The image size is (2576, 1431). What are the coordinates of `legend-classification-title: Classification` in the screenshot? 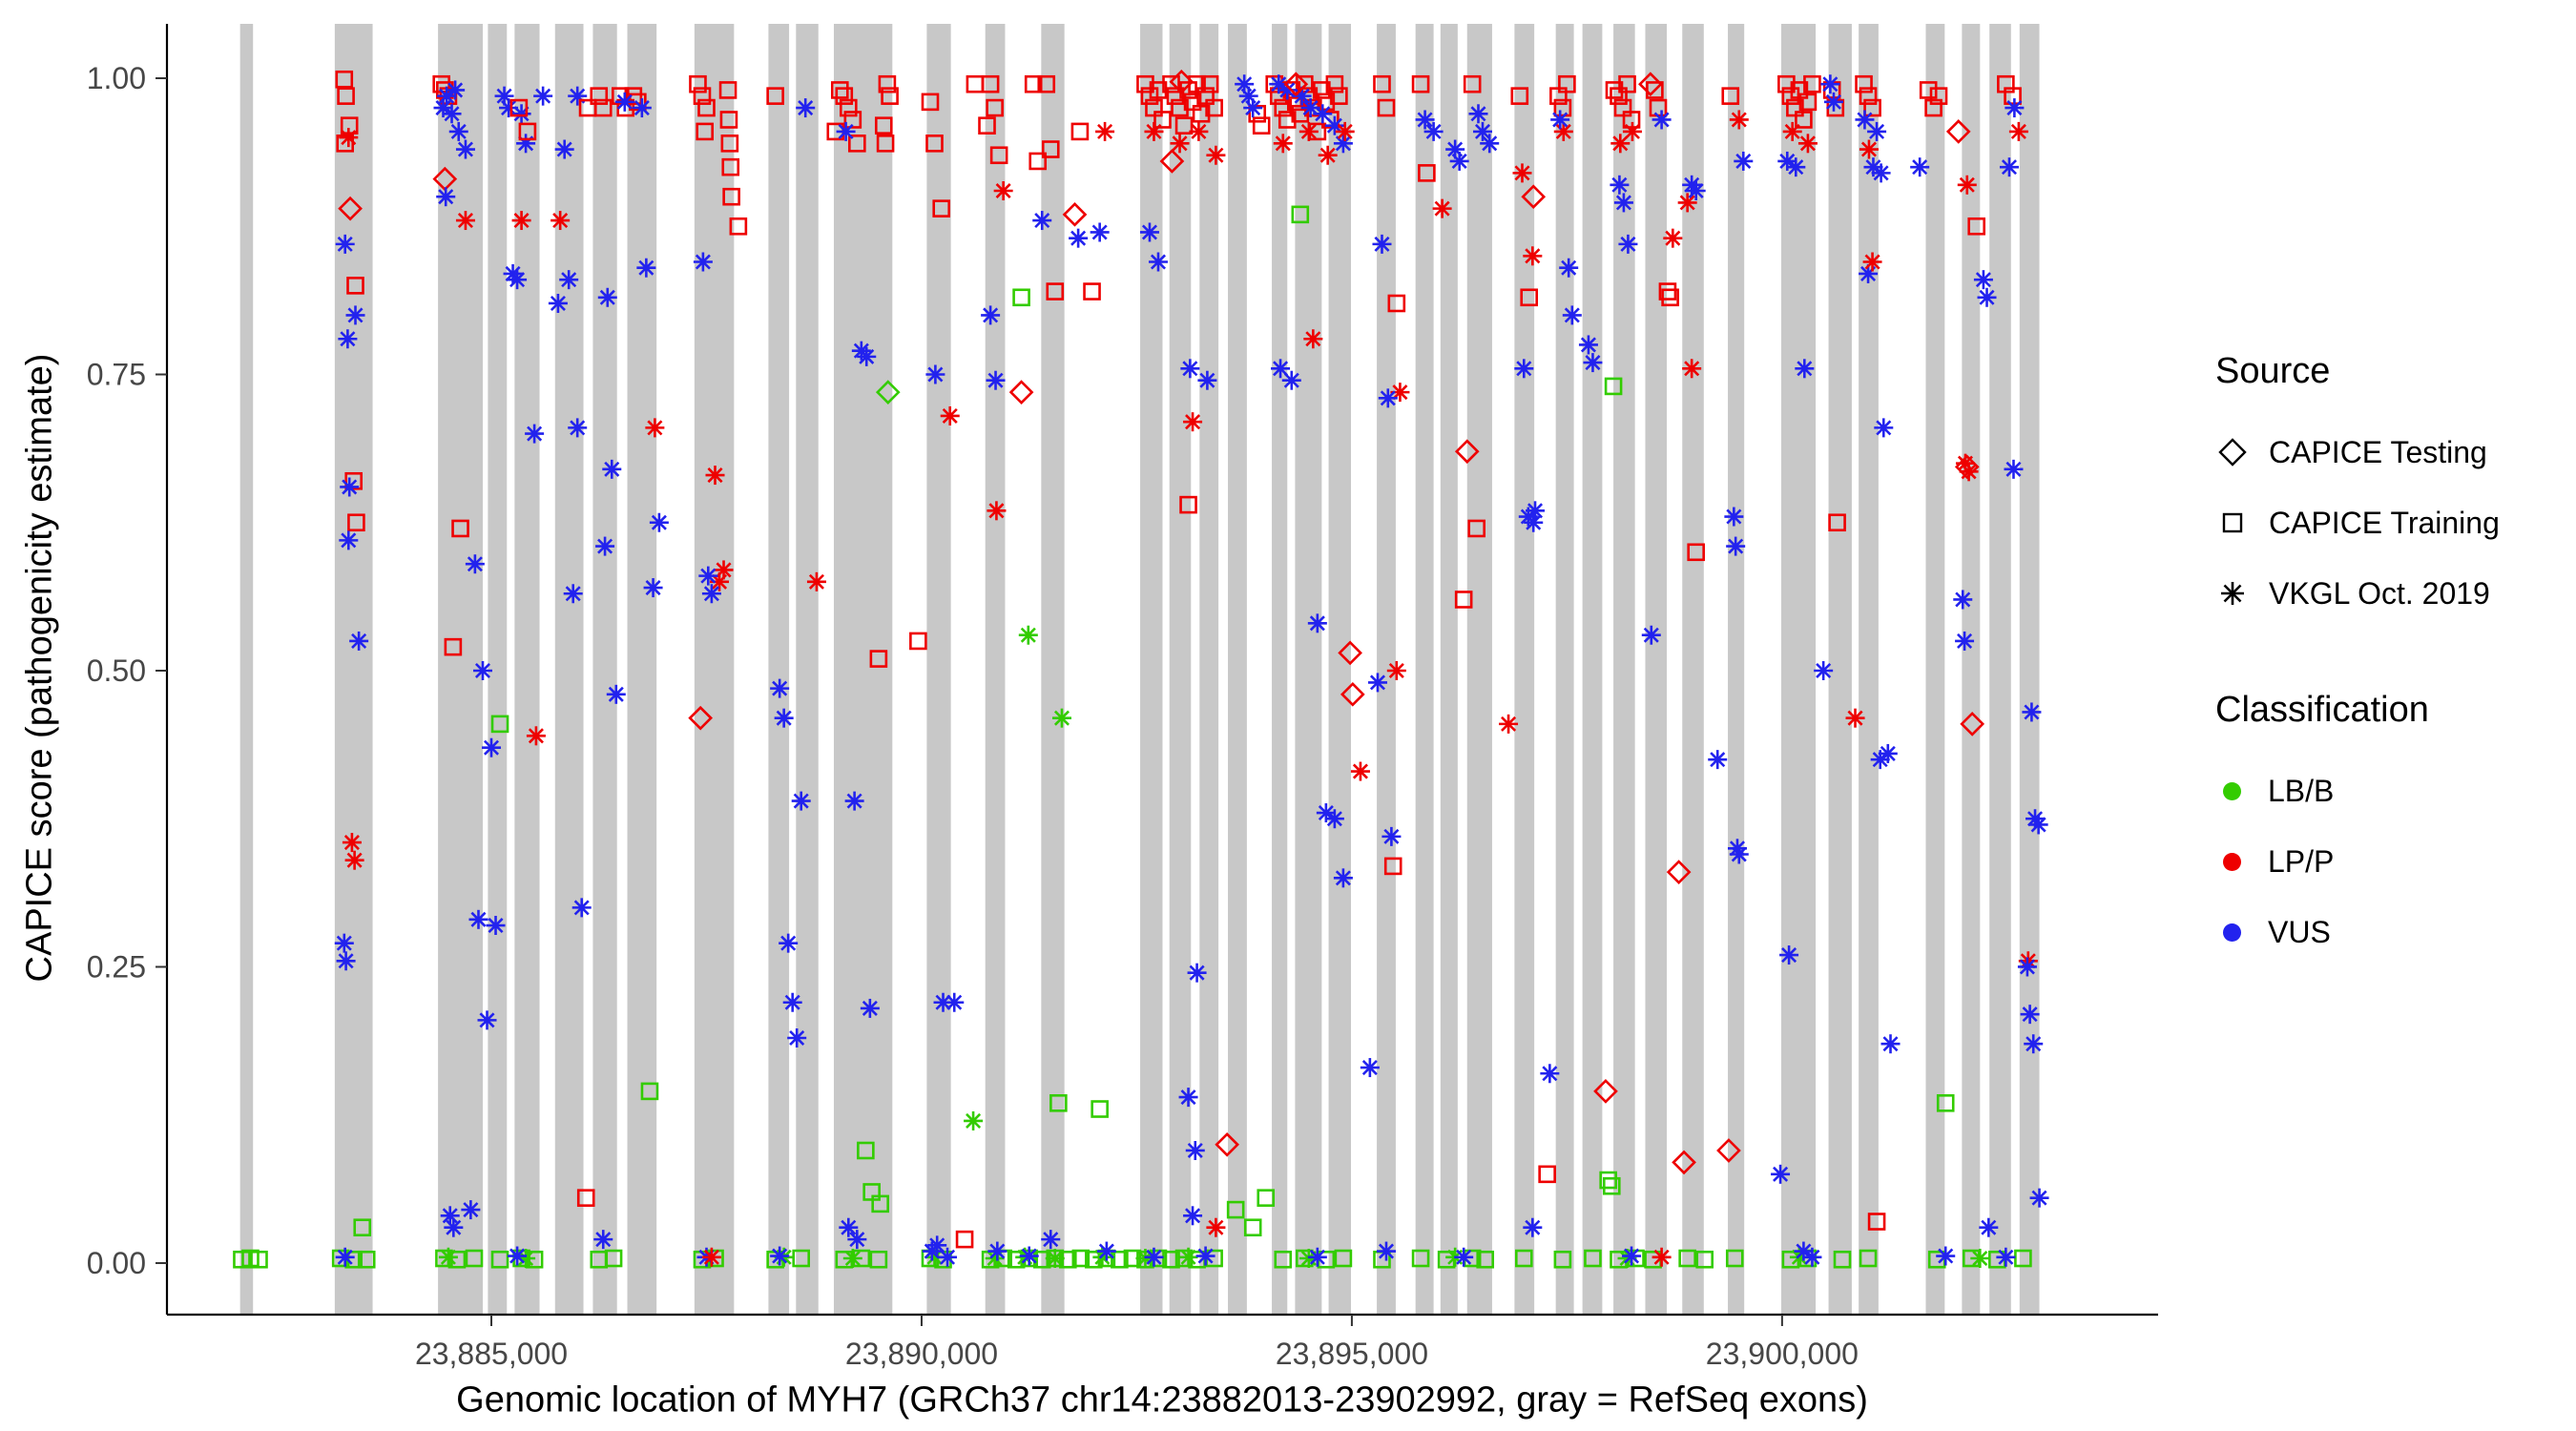 It's located at (2322, 710).